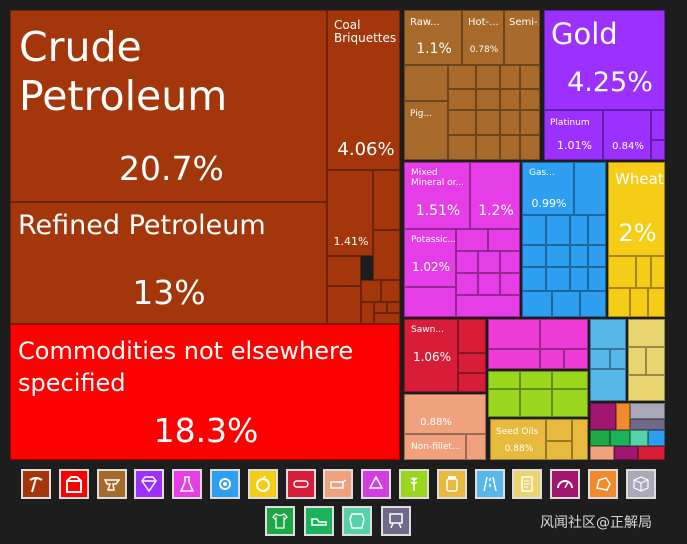  Describe the element at coordinates (357, 521) in the screenshot. I see `legend-hide-button` at that location.